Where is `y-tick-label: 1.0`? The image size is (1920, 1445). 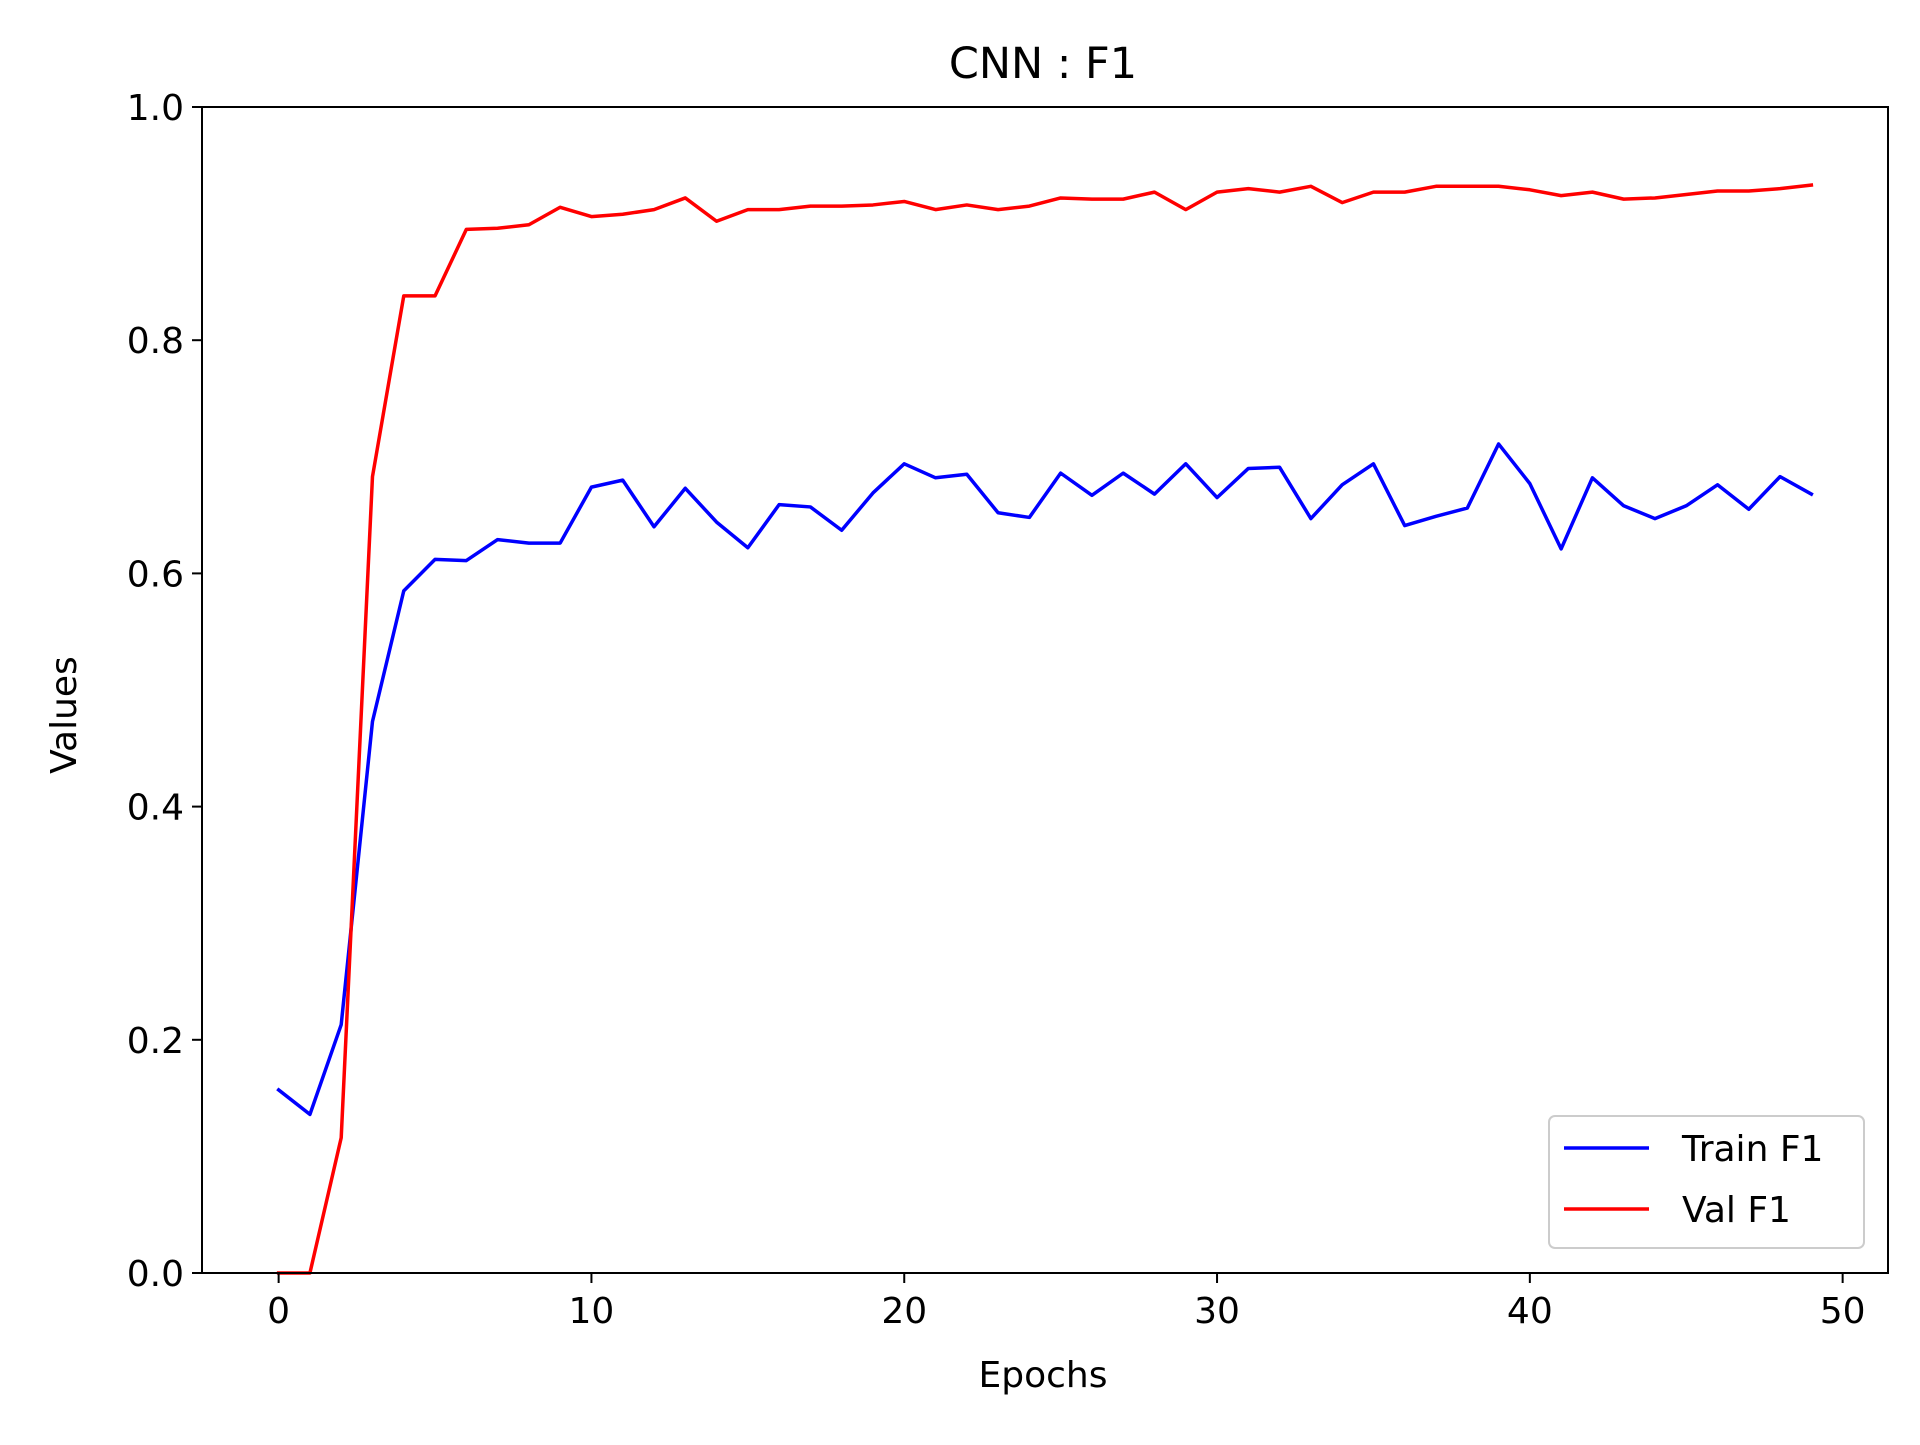
y-tick-label: 1.0 is located at coordinates (155, 108).